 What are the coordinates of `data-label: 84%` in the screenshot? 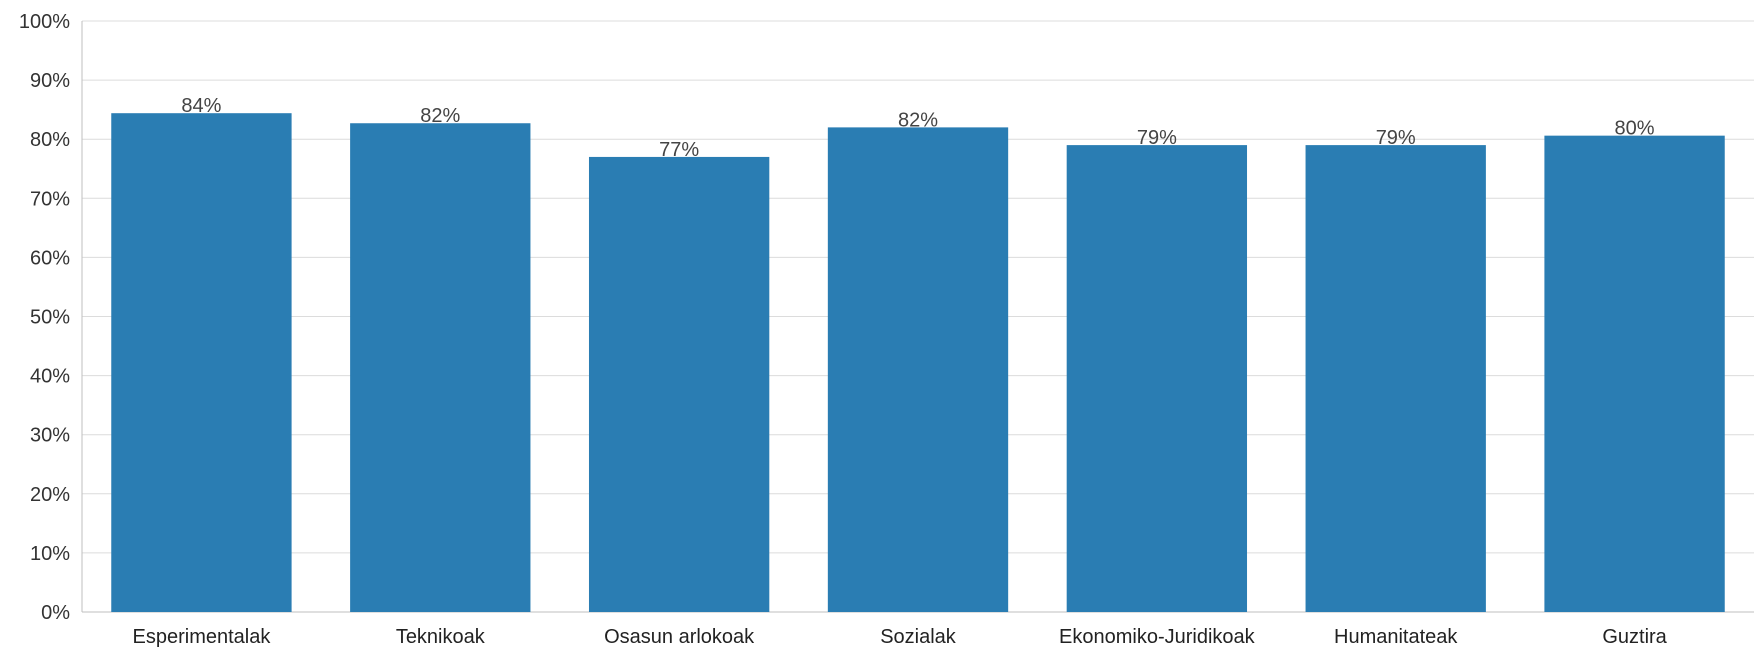 It's located at (201, 106).